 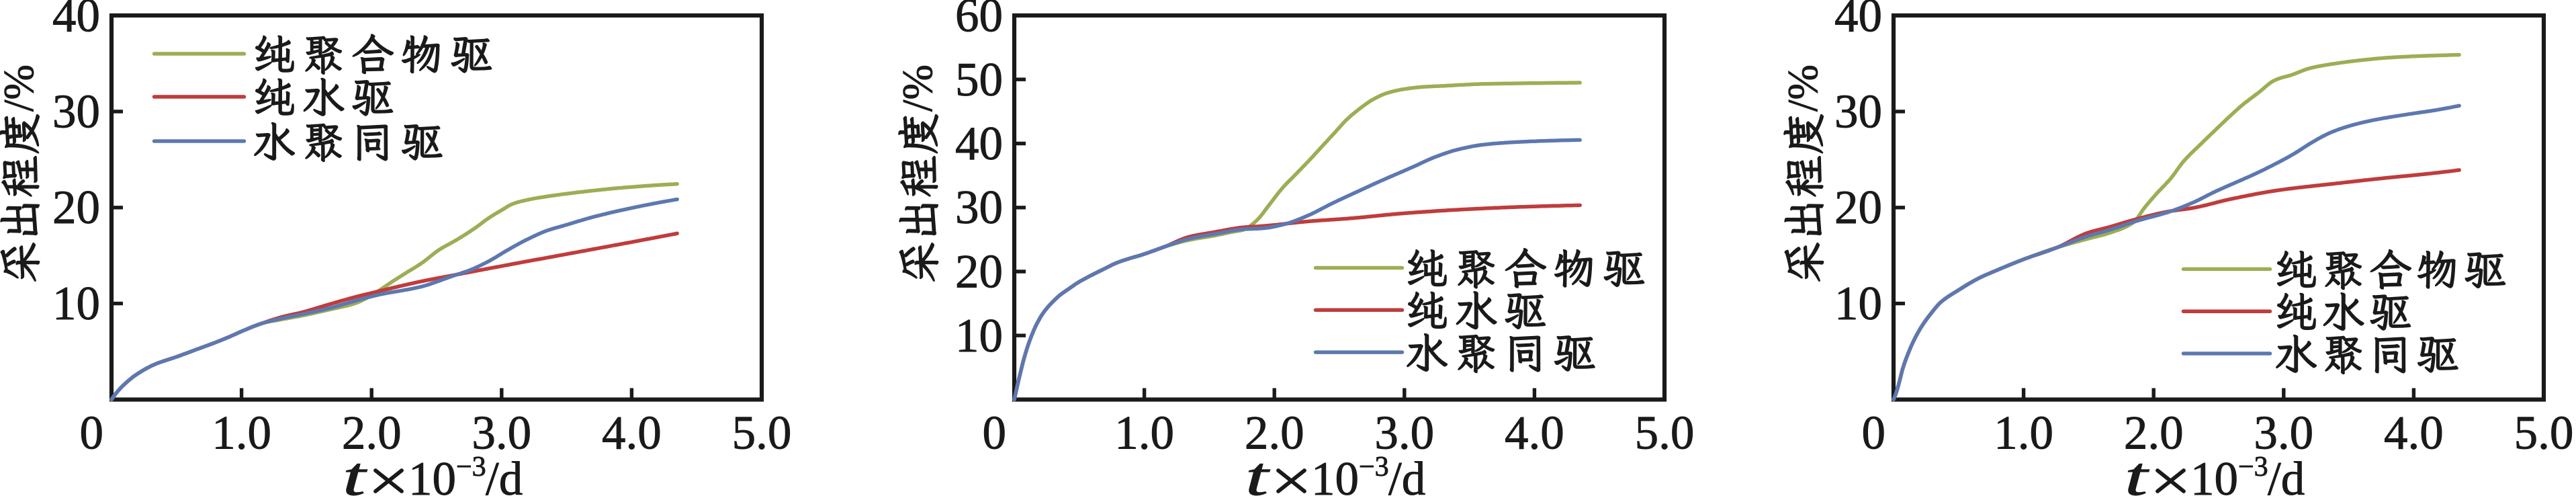 I want to click on svg-text: 60, so click(x=979, y=21).